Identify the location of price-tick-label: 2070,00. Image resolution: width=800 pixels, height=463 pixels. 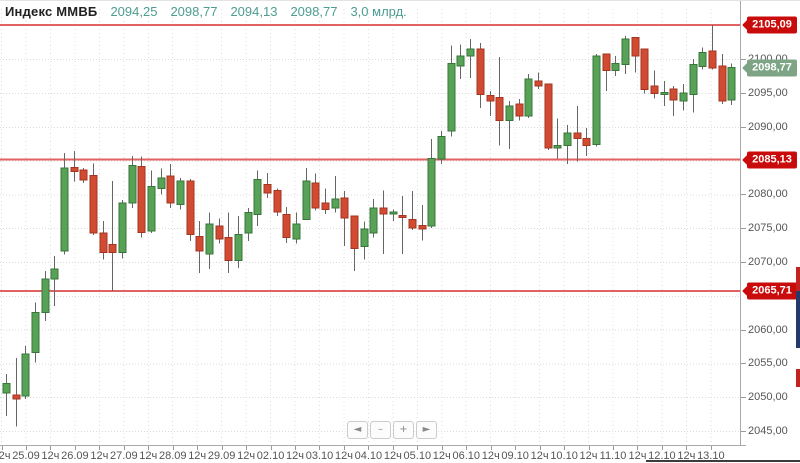
(768, 262).